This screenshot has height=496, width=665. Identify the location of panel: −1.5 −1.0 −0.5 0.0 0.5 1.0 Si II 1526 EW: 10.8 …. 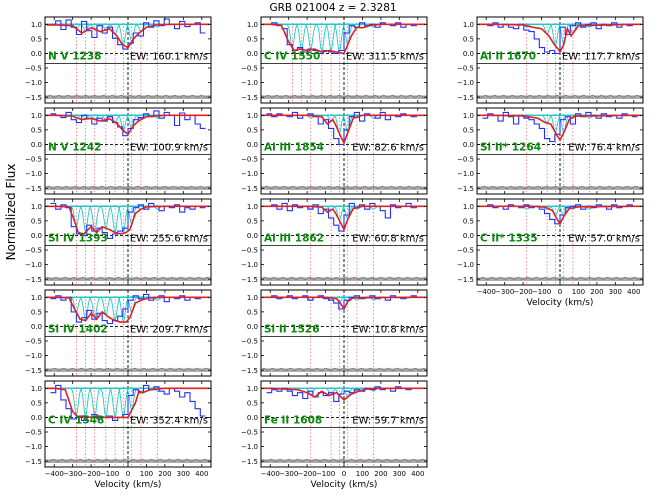
(334, 333).